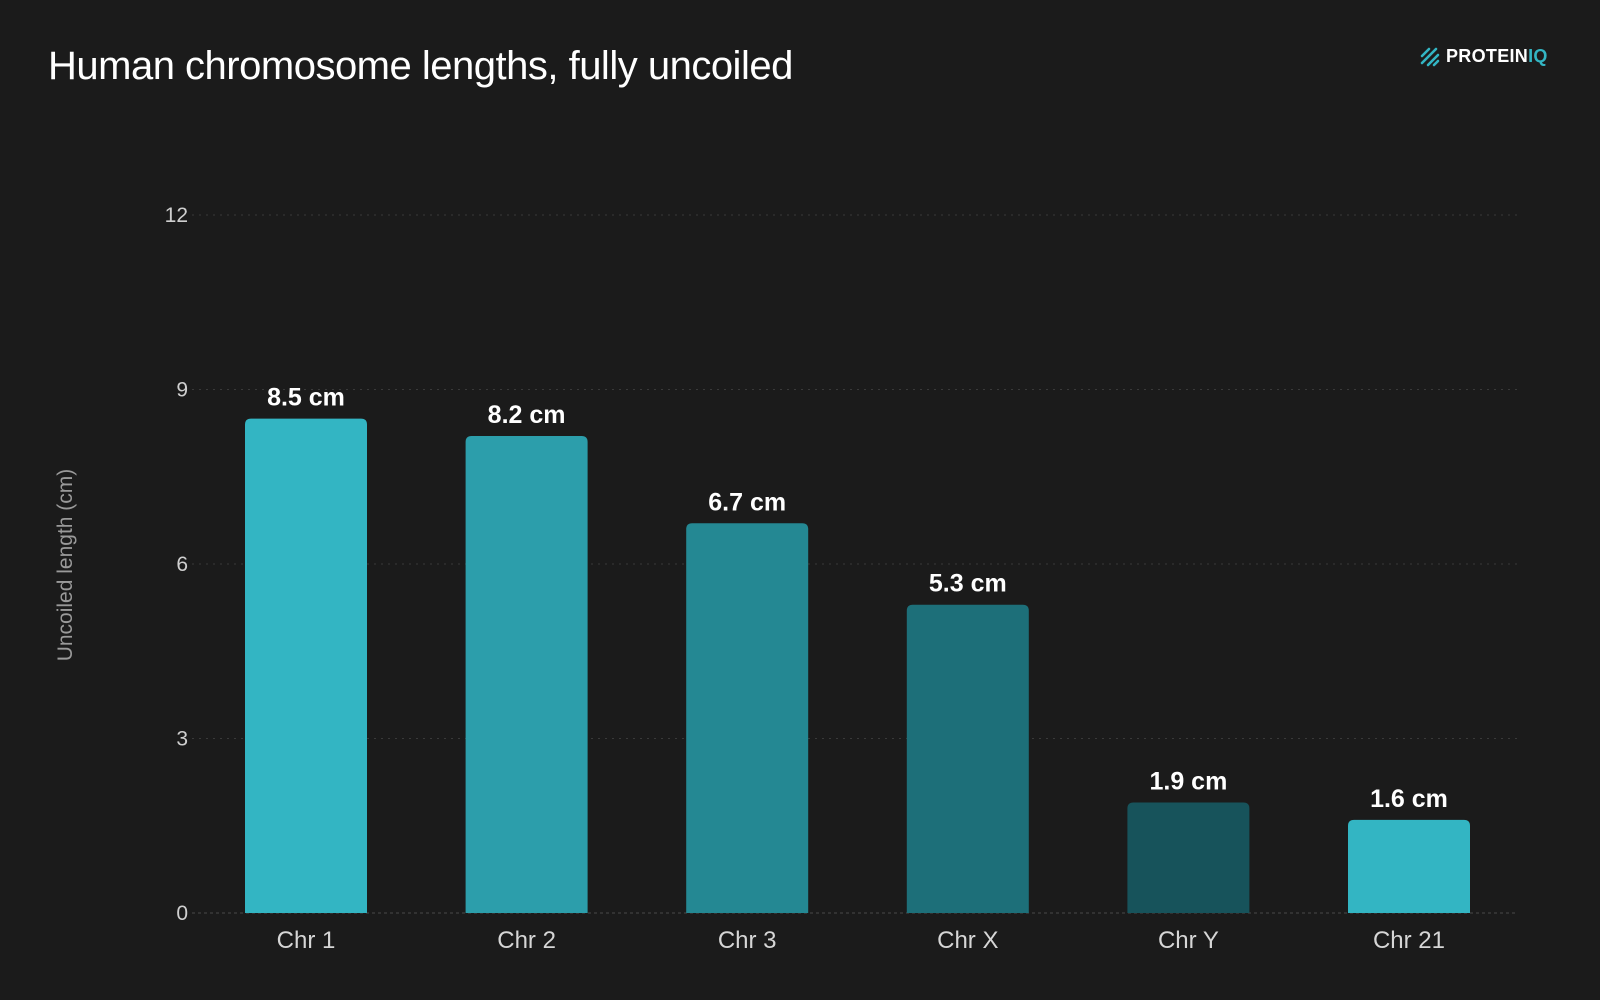 Image resolution: width=1600 pixels, height=1000 pixels. Describe the element at coordinates (967, 940) in the screenshot. I see `x-tick-label: Chr X` at that location.